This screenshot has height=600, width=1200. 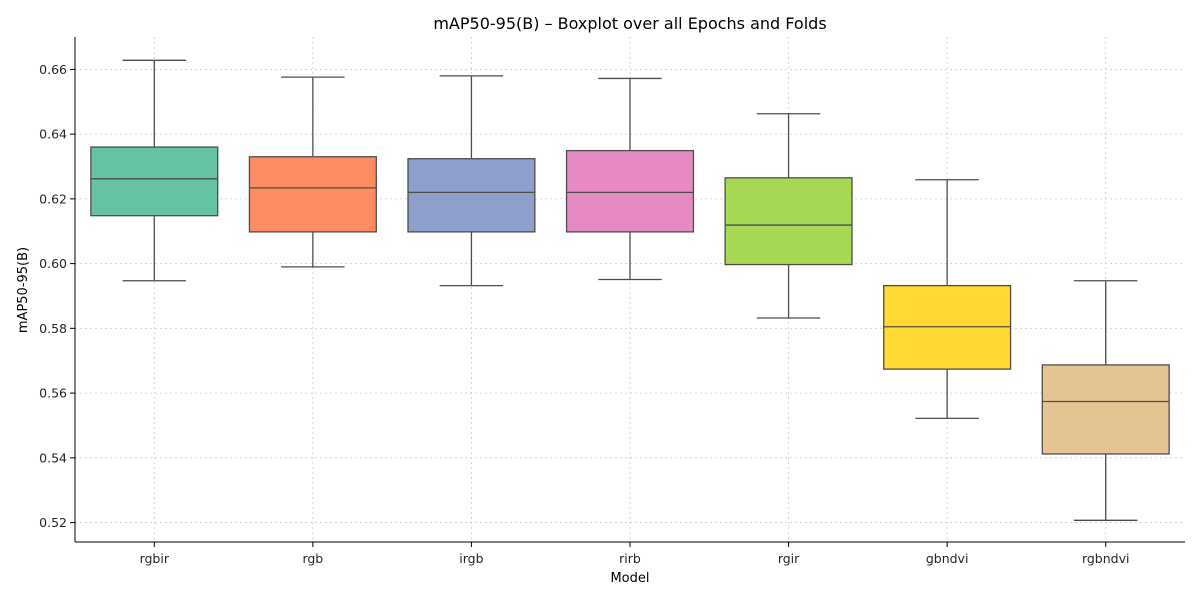 I want to click on y-tick-label: 0.54, so click(x=53, y=457).